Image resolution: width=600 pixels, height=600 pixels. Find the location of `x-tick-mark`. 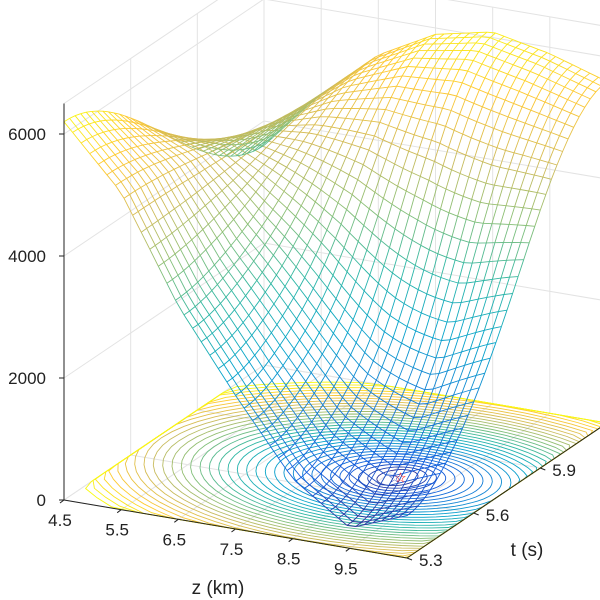

x-tick-mark is located at coordinates (291, 540).